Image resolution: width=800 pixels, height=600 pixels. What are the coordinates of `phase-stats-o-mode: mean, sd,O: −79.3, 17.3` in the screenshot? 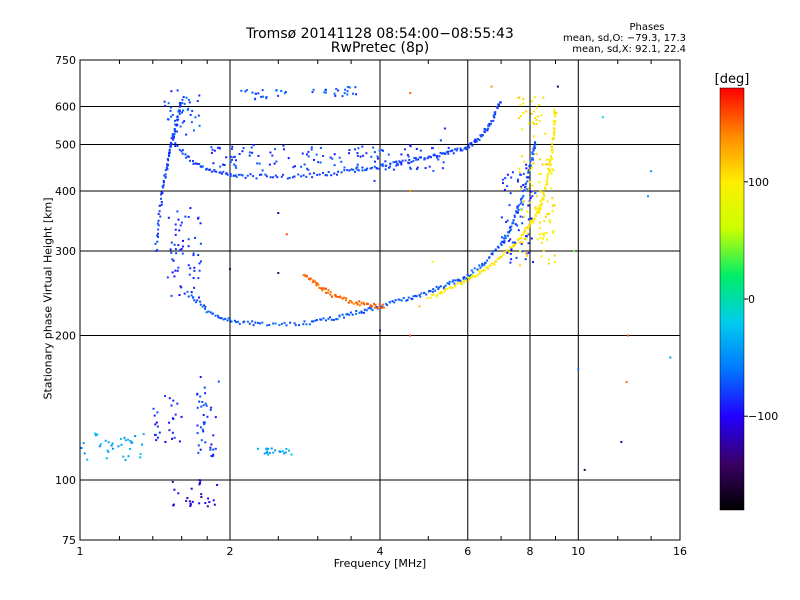 It's located at (624, 38).